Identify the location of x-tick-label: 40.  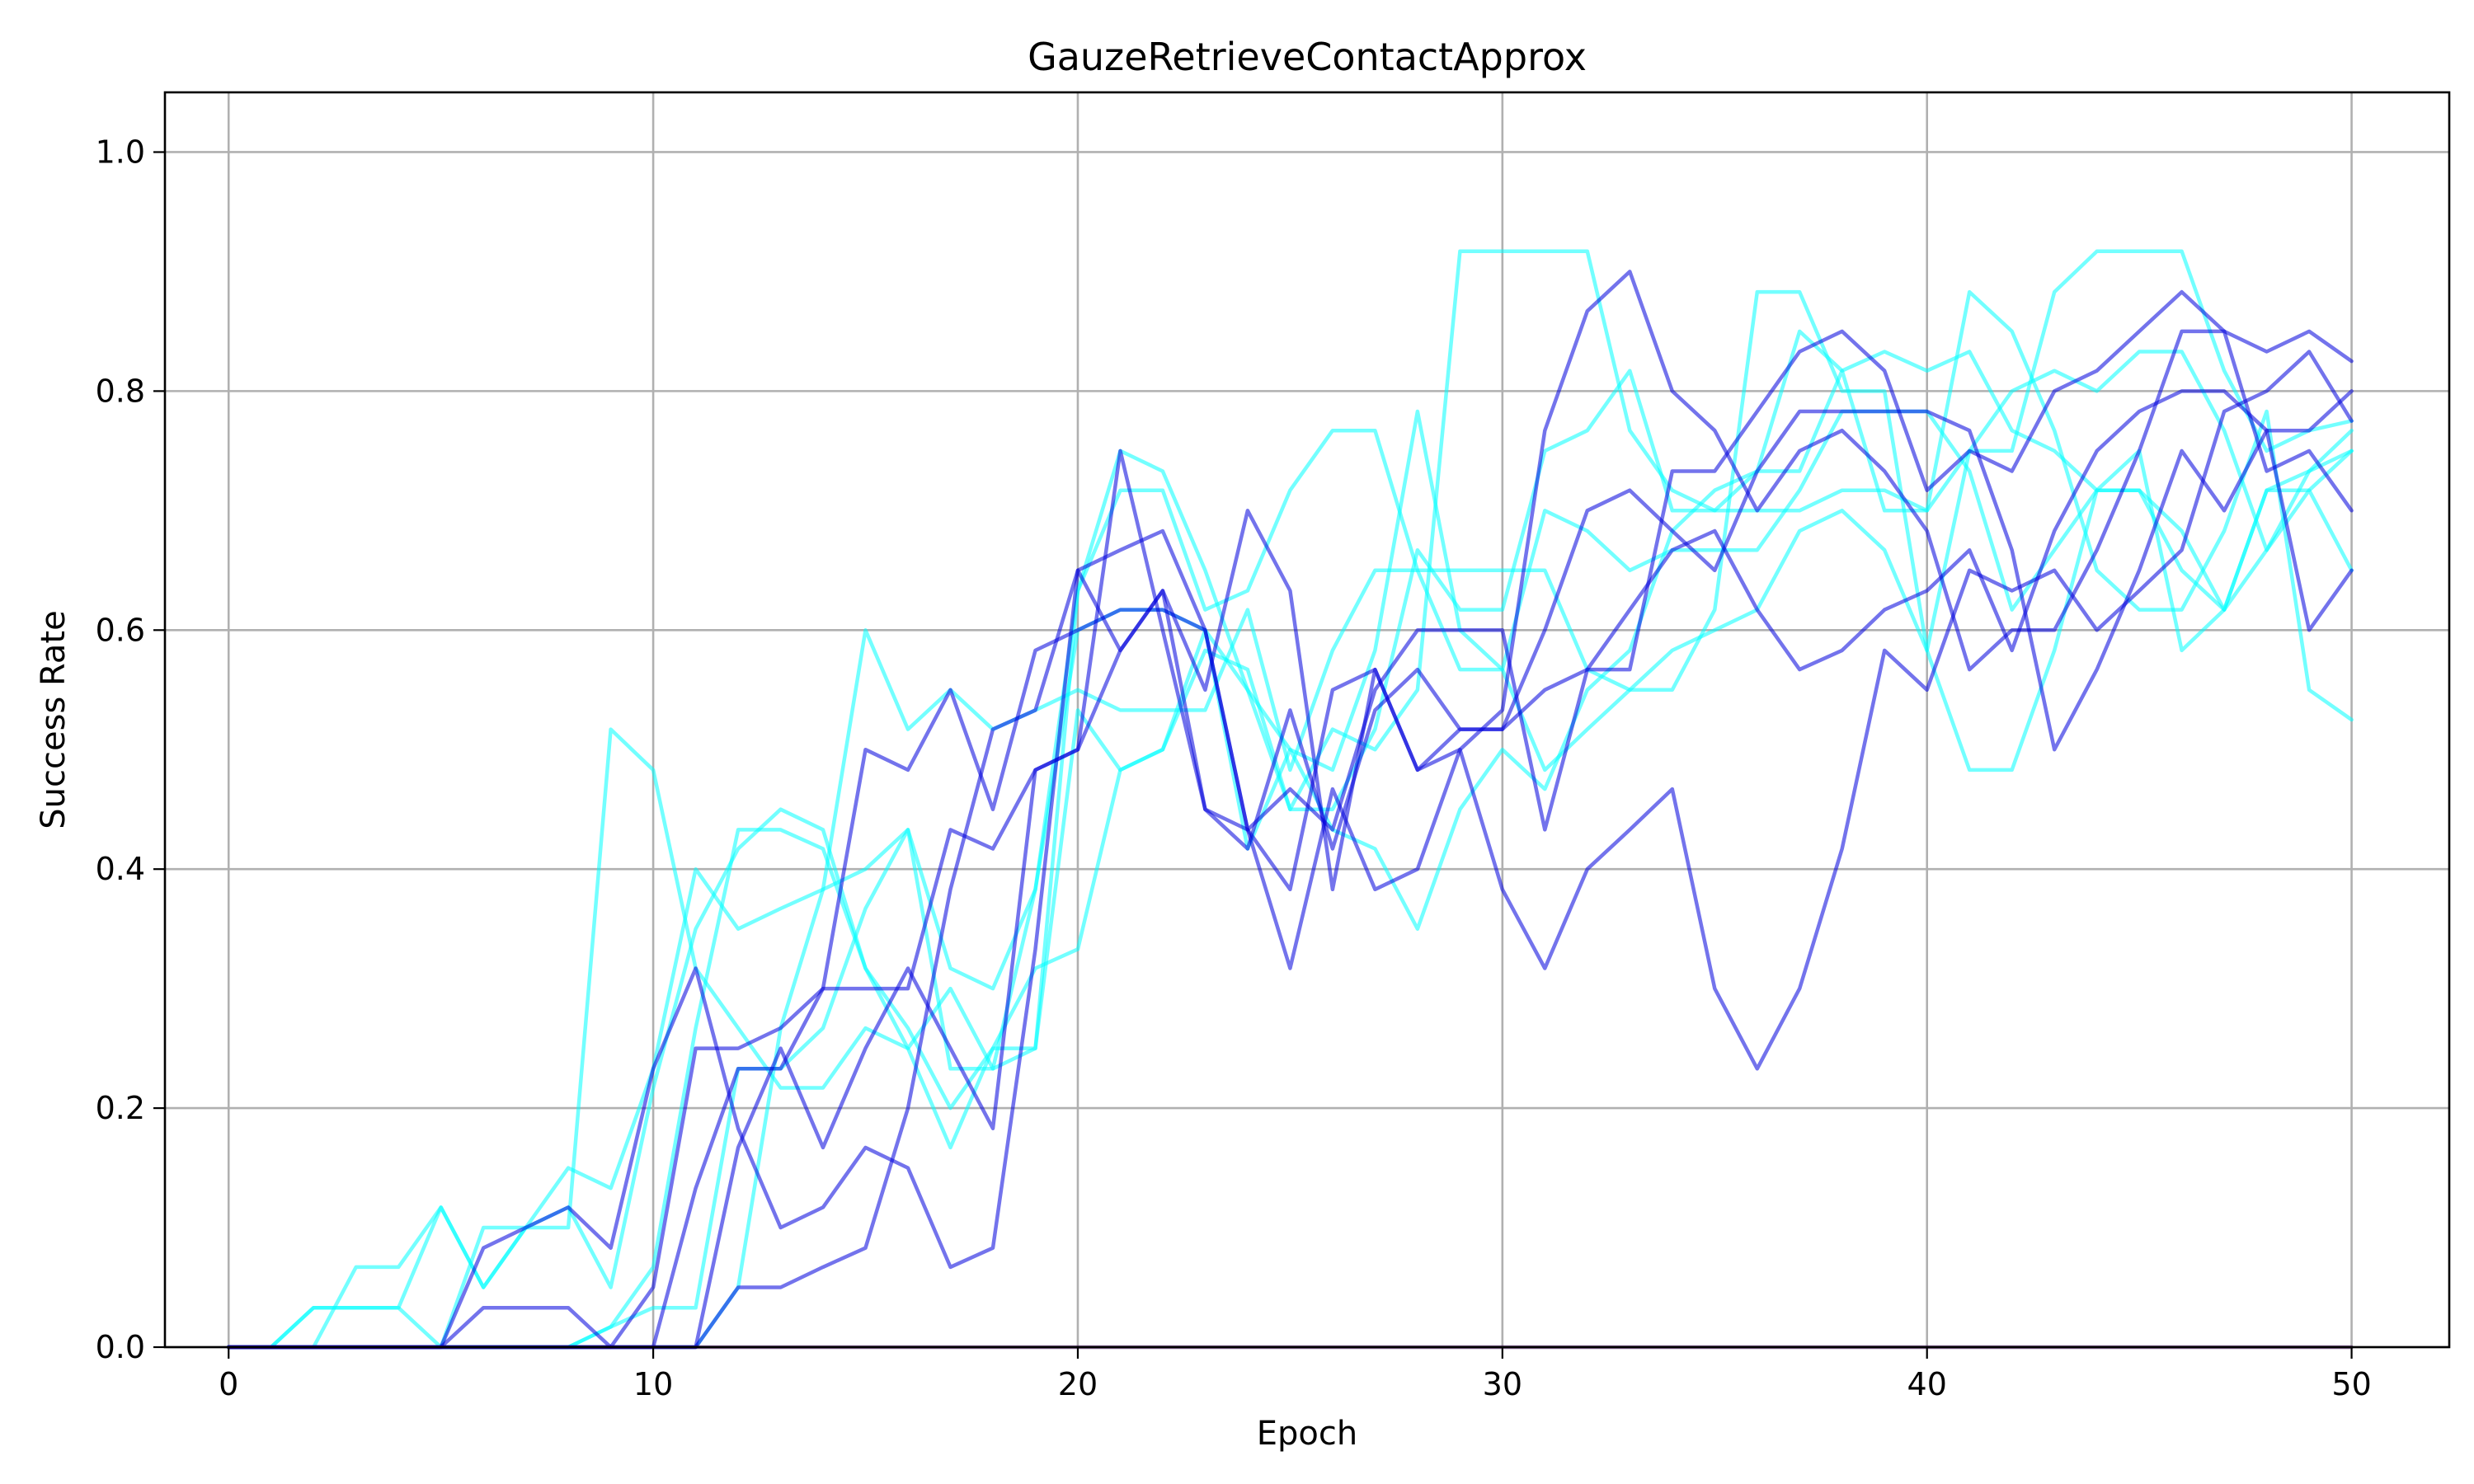
(1927, 1384).